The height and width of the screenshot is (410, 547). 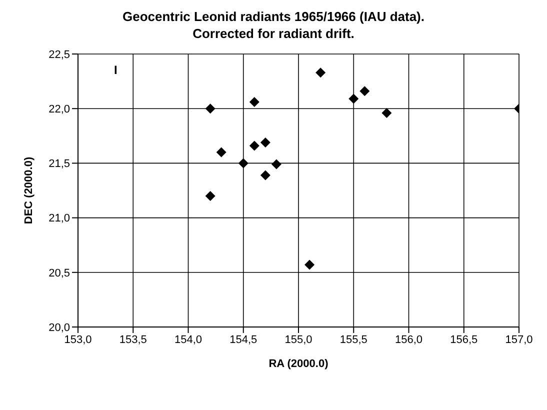 What do you see at coordinates (59, 328) in the screenshot?
I see `y-tick-label: 20,0` at bounding box center [59, 328].